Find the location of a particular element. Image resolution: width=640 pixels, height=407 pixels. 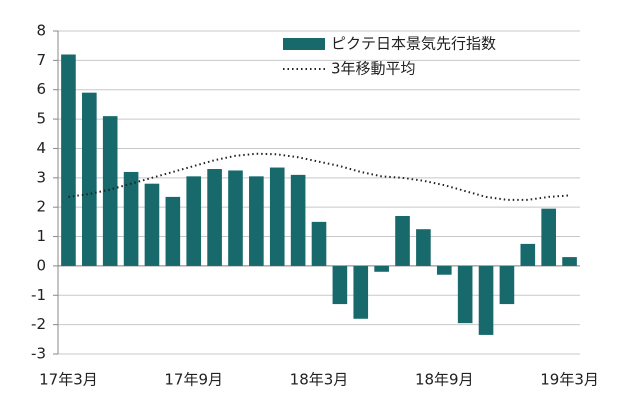

y-tick-label: -2 is located at coordinates (38, 324).